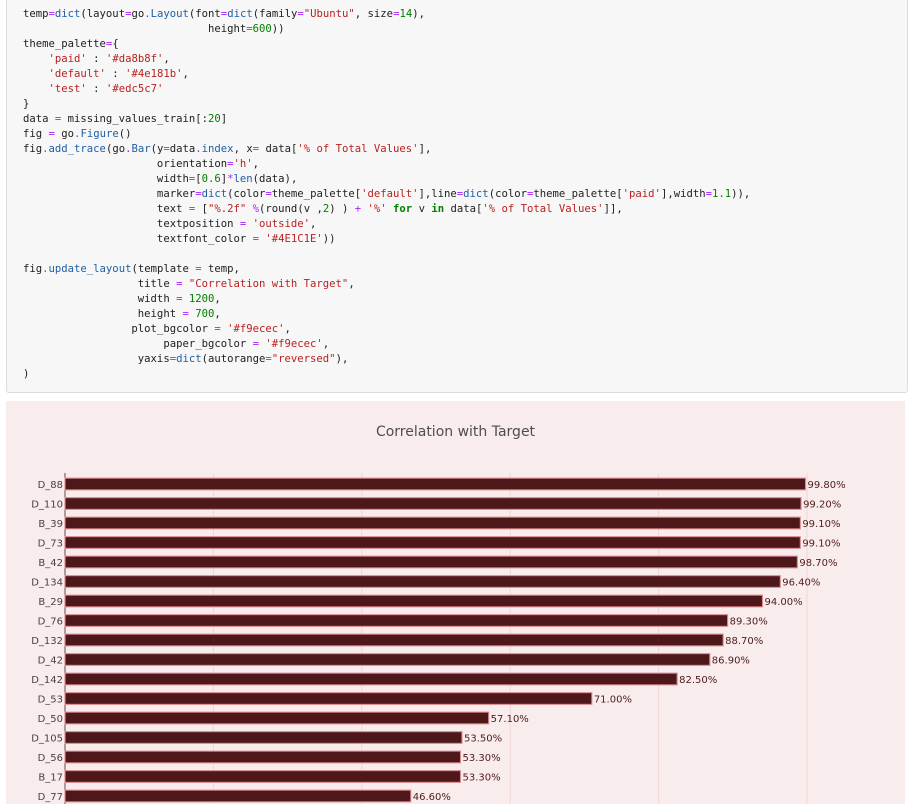 The image size is (910, 804). What do you see at coordinates (483, 739) in the screenshot?
I see `data-label: 53.50%` at bounding box center [483, 739].